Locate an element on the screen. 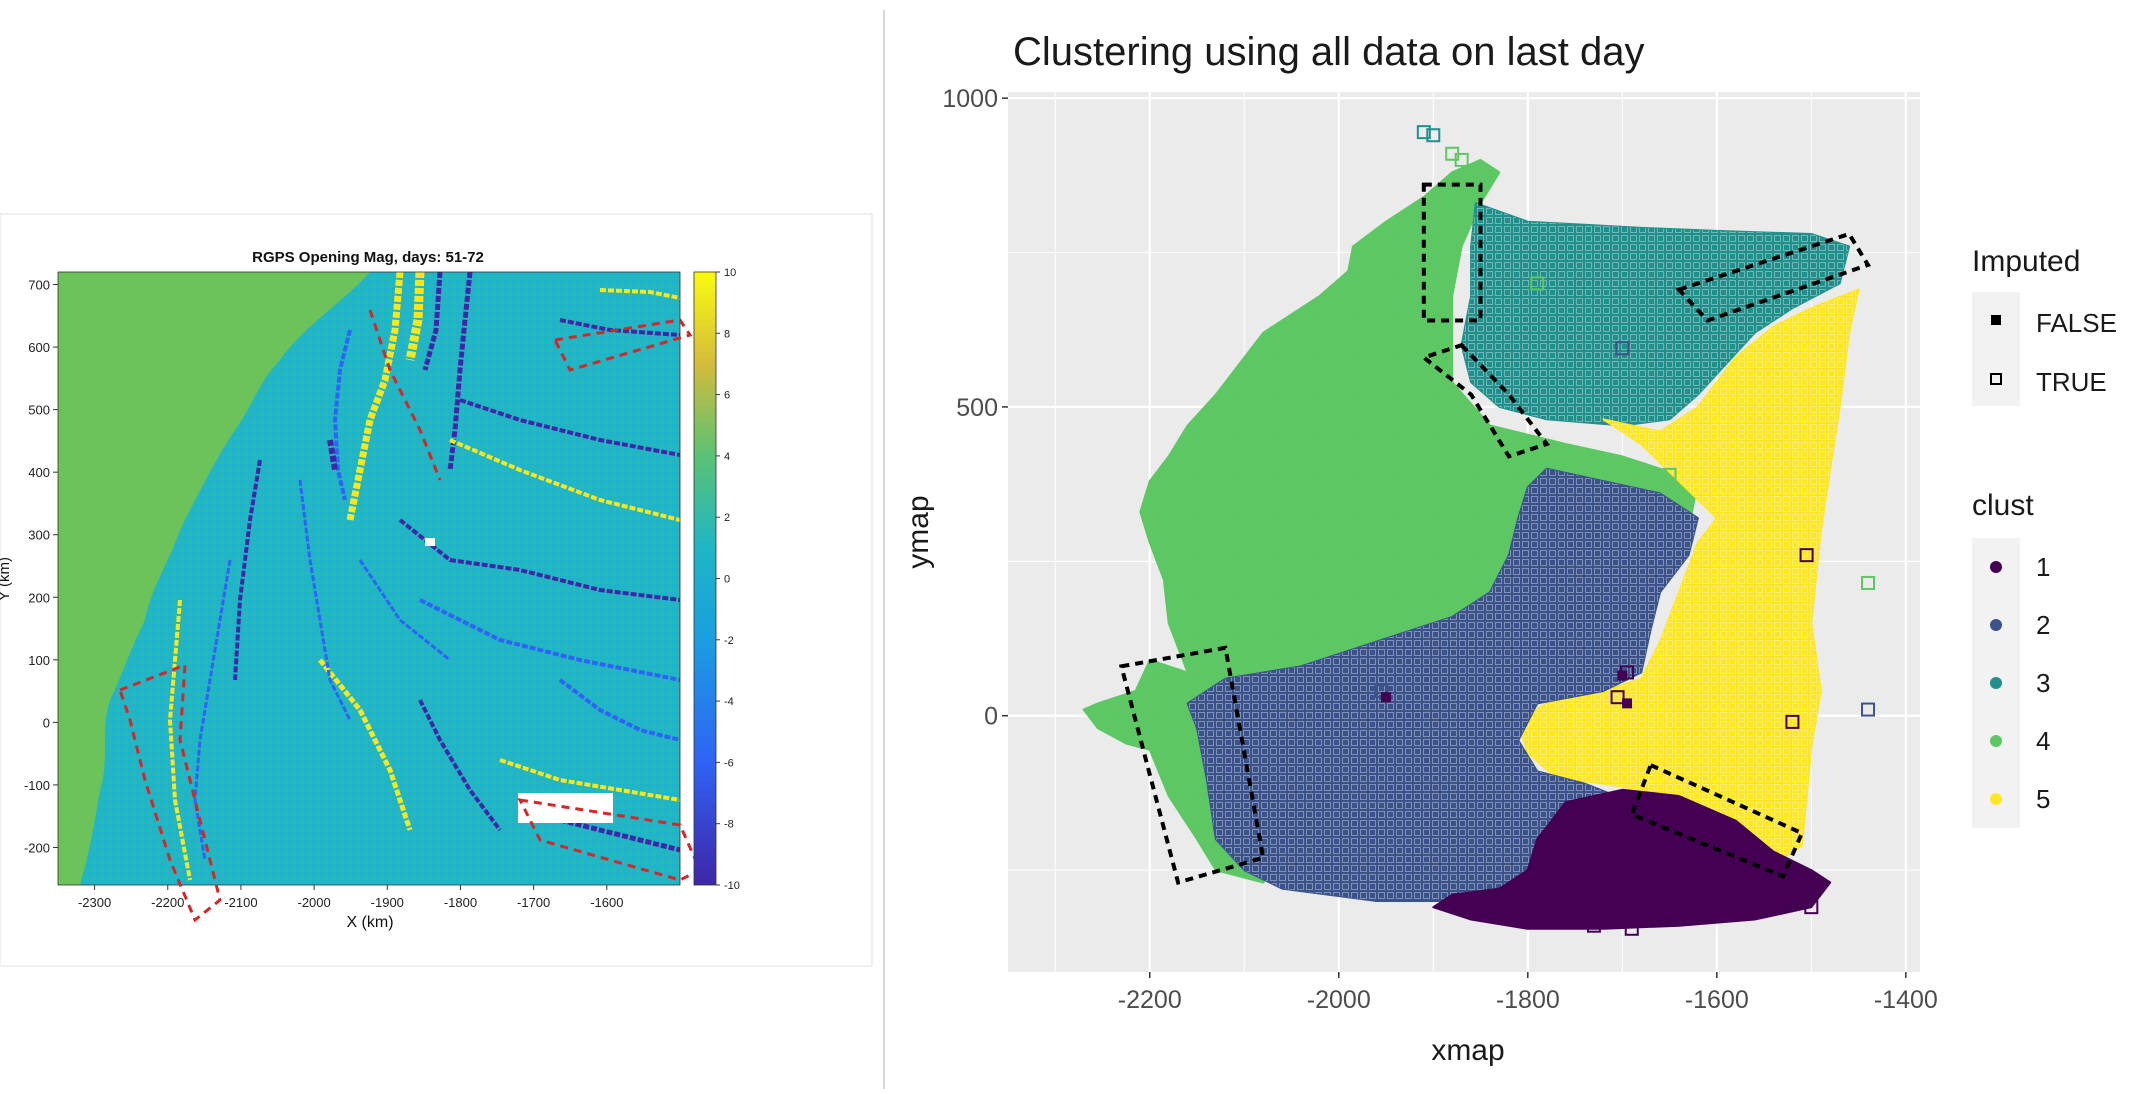 This screenshot has height=1094, width=2152. colorbar-tick-label: 6 is located at coordinates (727, 396).